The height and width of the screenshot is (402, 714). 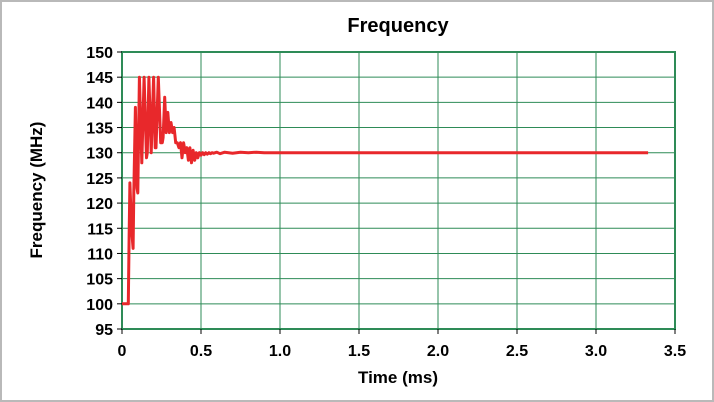 What do you see at coordinates (675, 351) in the screenshot?
I see `x-tick-label: 3.5` at bounding box center [675, 351].